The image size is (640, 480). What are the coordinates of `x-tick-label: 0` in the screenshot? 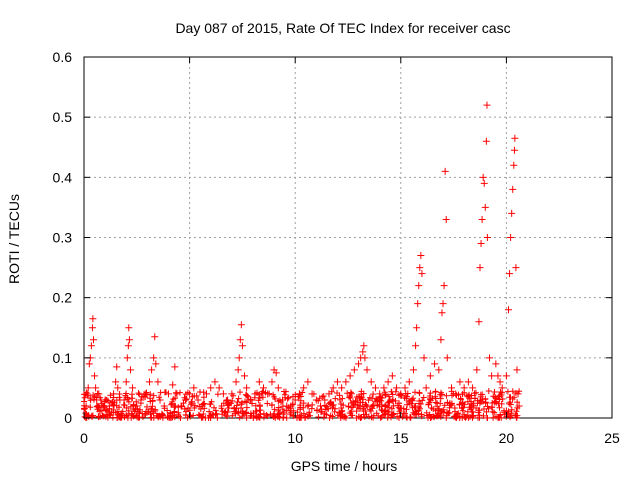 It's located at (84, 438).